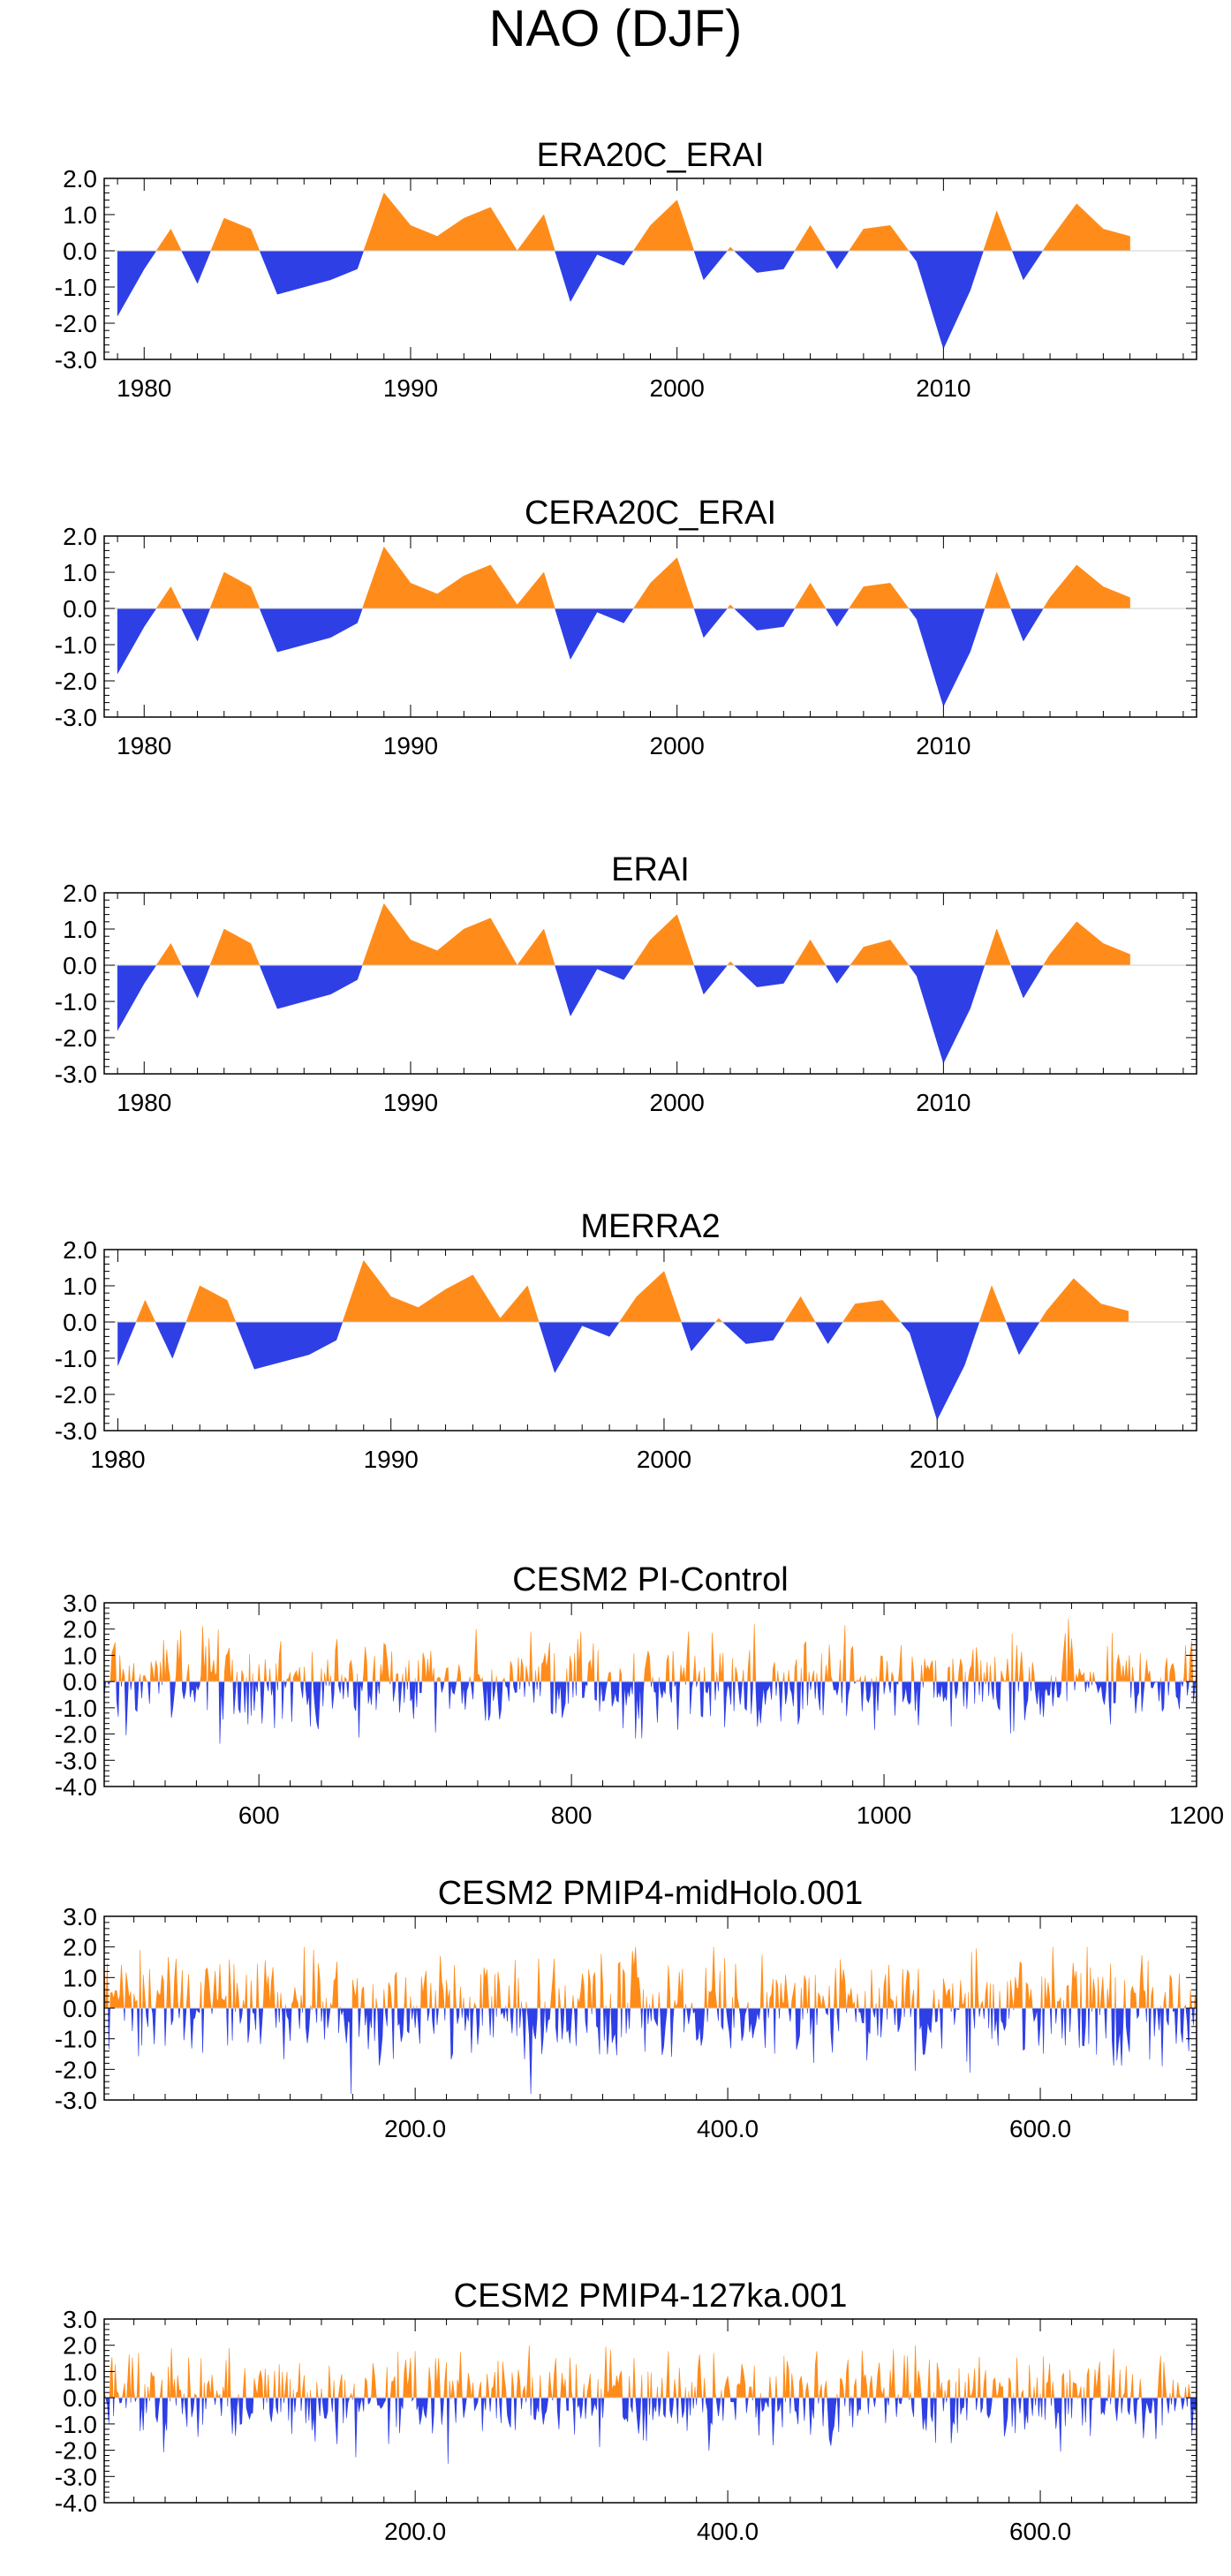  Describe the element at coordinates (76, 2070) in the screenshot. I see `y-tick-label: -2.0` at that location.